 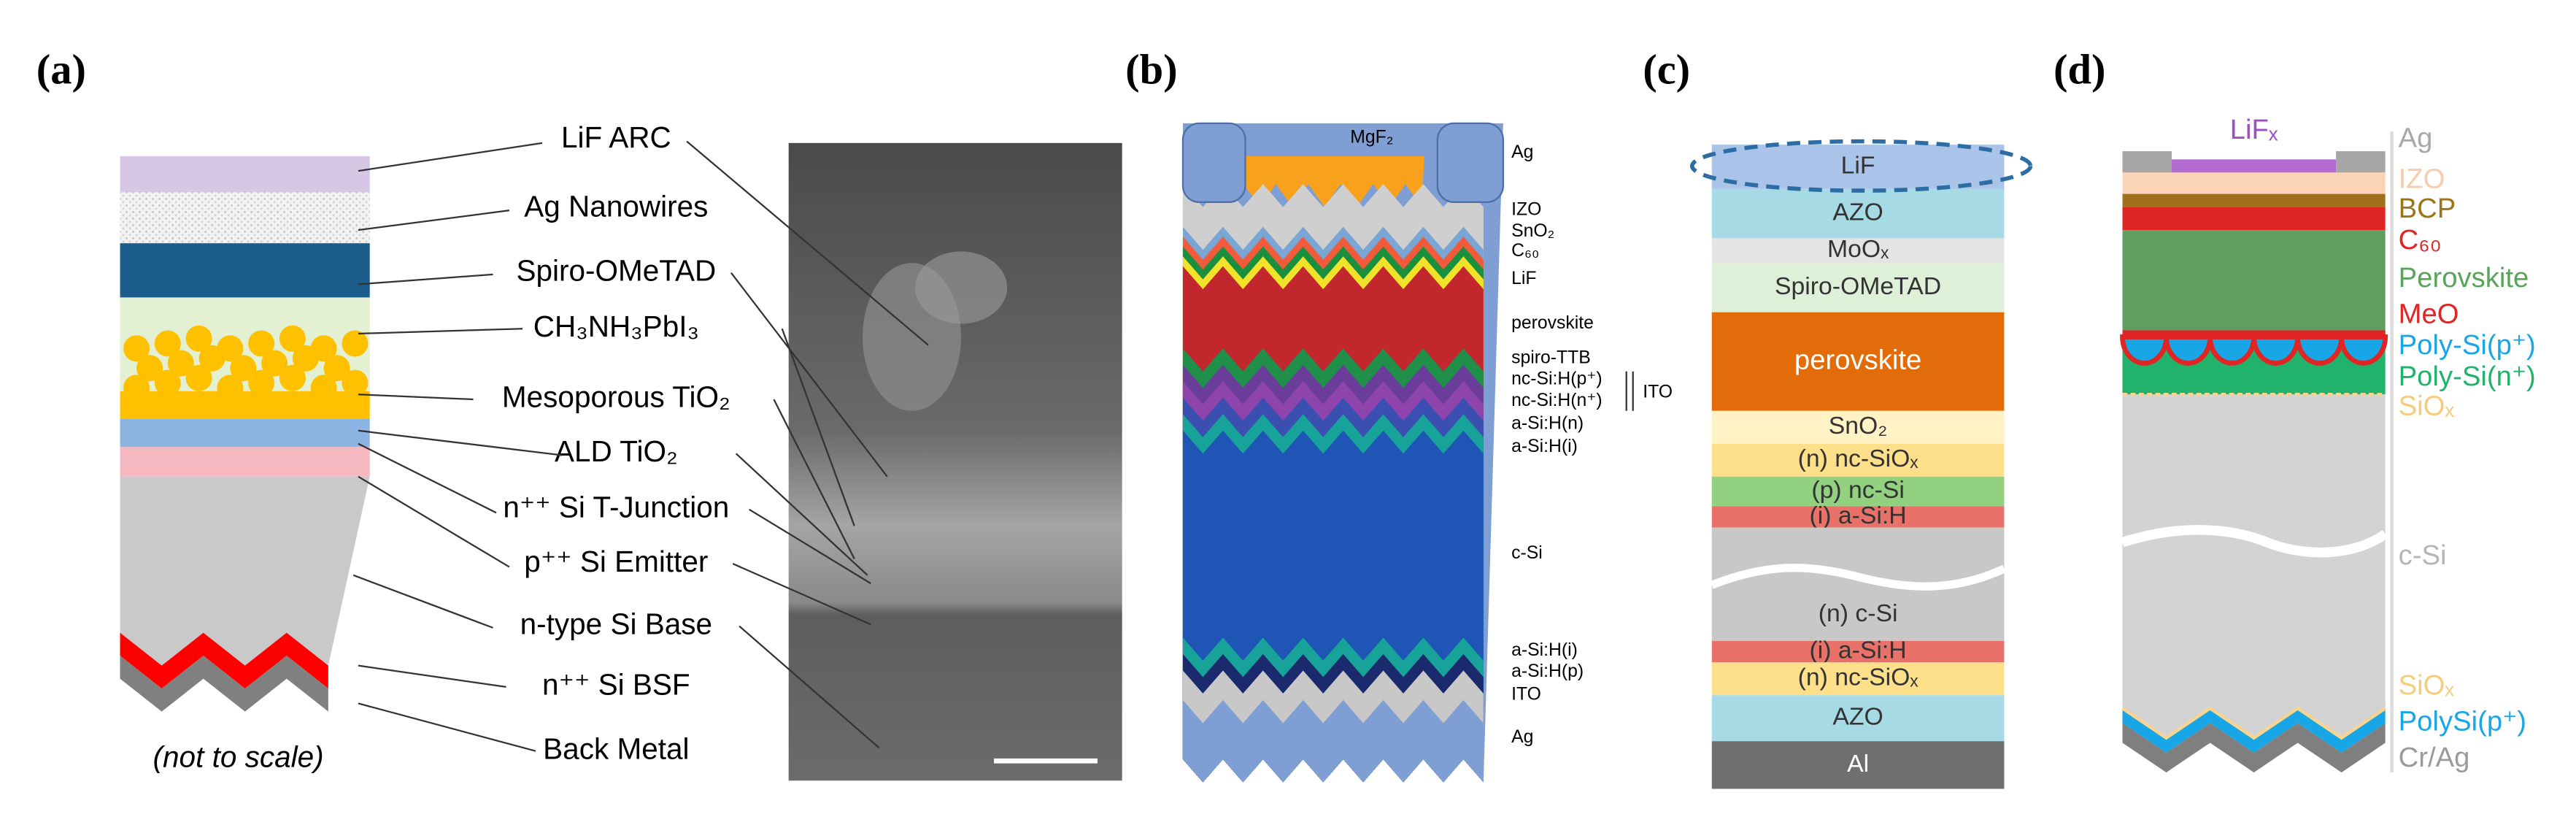 I want to click on label: p⁺⁺ Si Emitter, so click(x=616, y=561).